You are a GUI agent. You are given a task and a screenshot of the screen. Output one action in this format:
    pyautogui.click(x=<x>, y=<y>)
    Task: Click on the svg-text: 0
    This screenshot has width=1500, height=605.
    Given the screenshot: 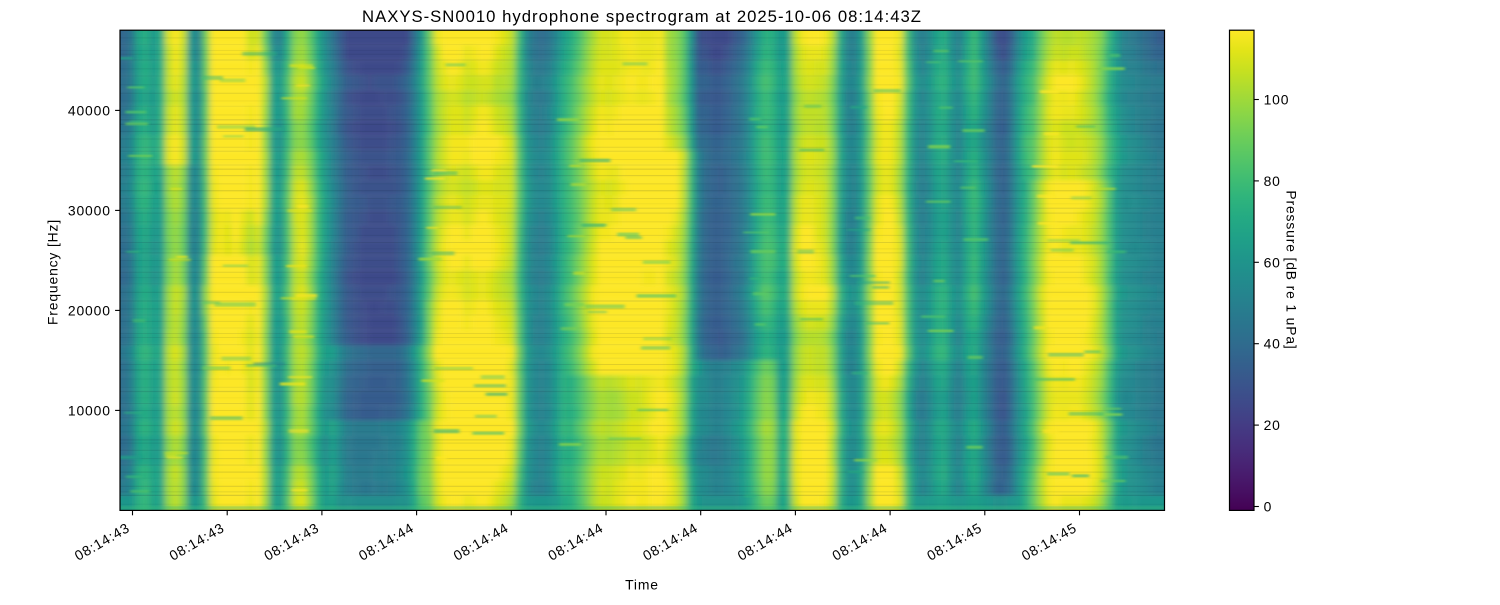 What is the action you would take?
    pyautogui.click(x=1268, y=507)
    